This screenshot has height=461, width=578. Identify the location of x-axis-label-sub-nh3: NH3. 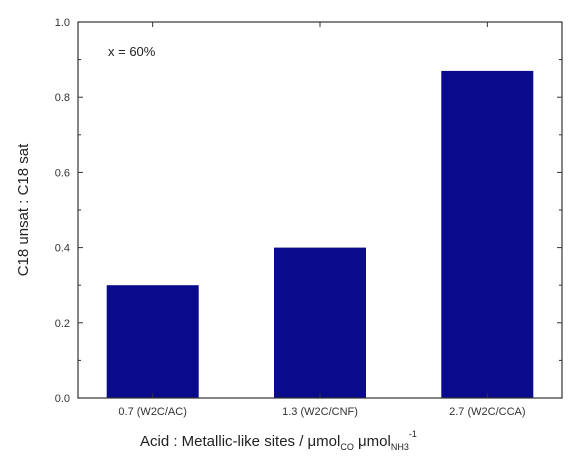
(400, 447).